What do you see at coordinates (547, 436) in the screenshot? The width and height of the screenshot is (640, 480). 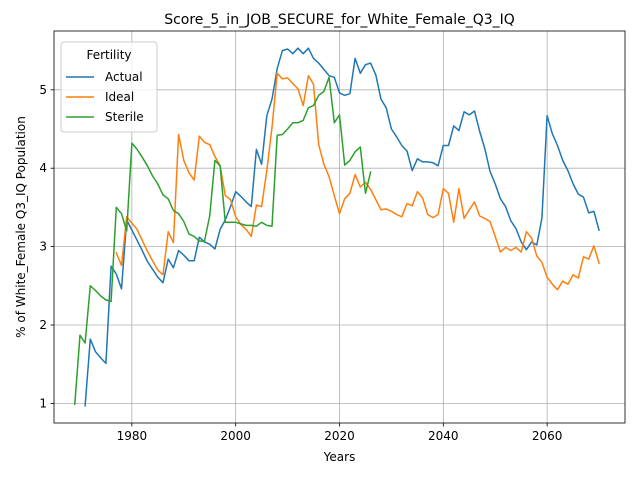 I see `x-tick-label: 2060` at bounding box center [547, 436].